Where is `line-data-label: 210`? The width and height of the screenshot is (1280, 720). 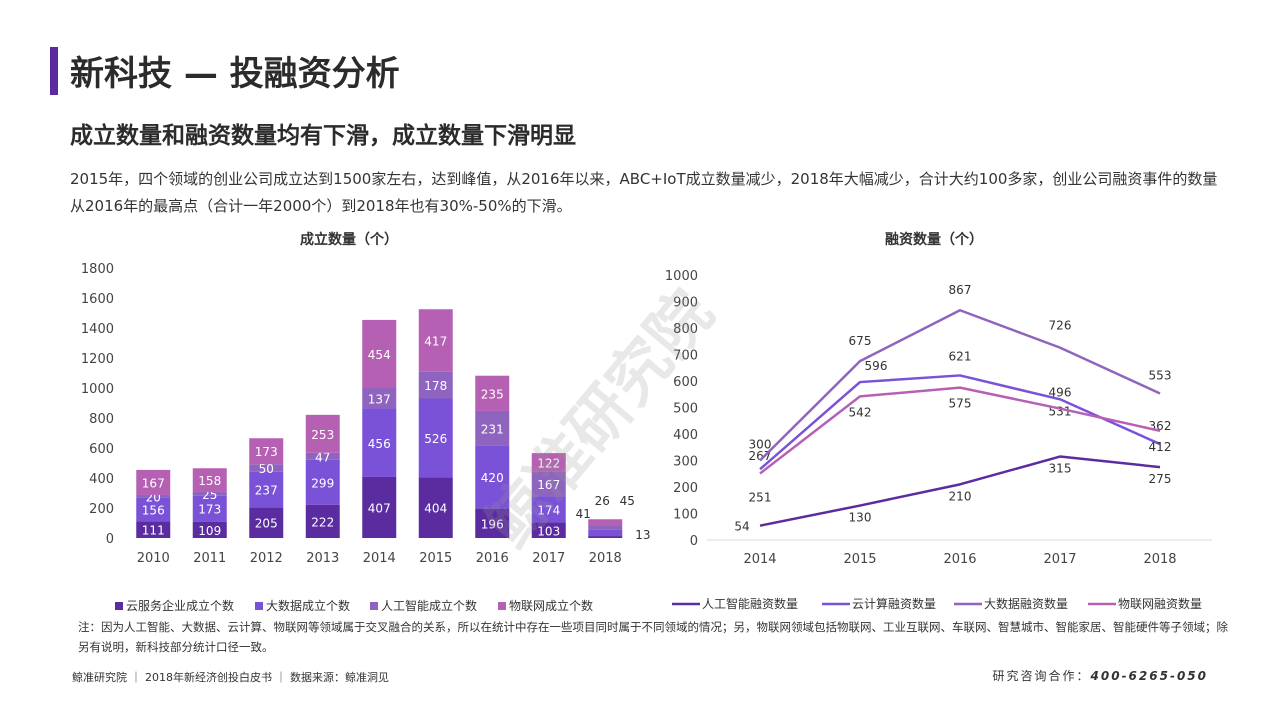 line-data-label: 210 is located at coordinates (960, 496).